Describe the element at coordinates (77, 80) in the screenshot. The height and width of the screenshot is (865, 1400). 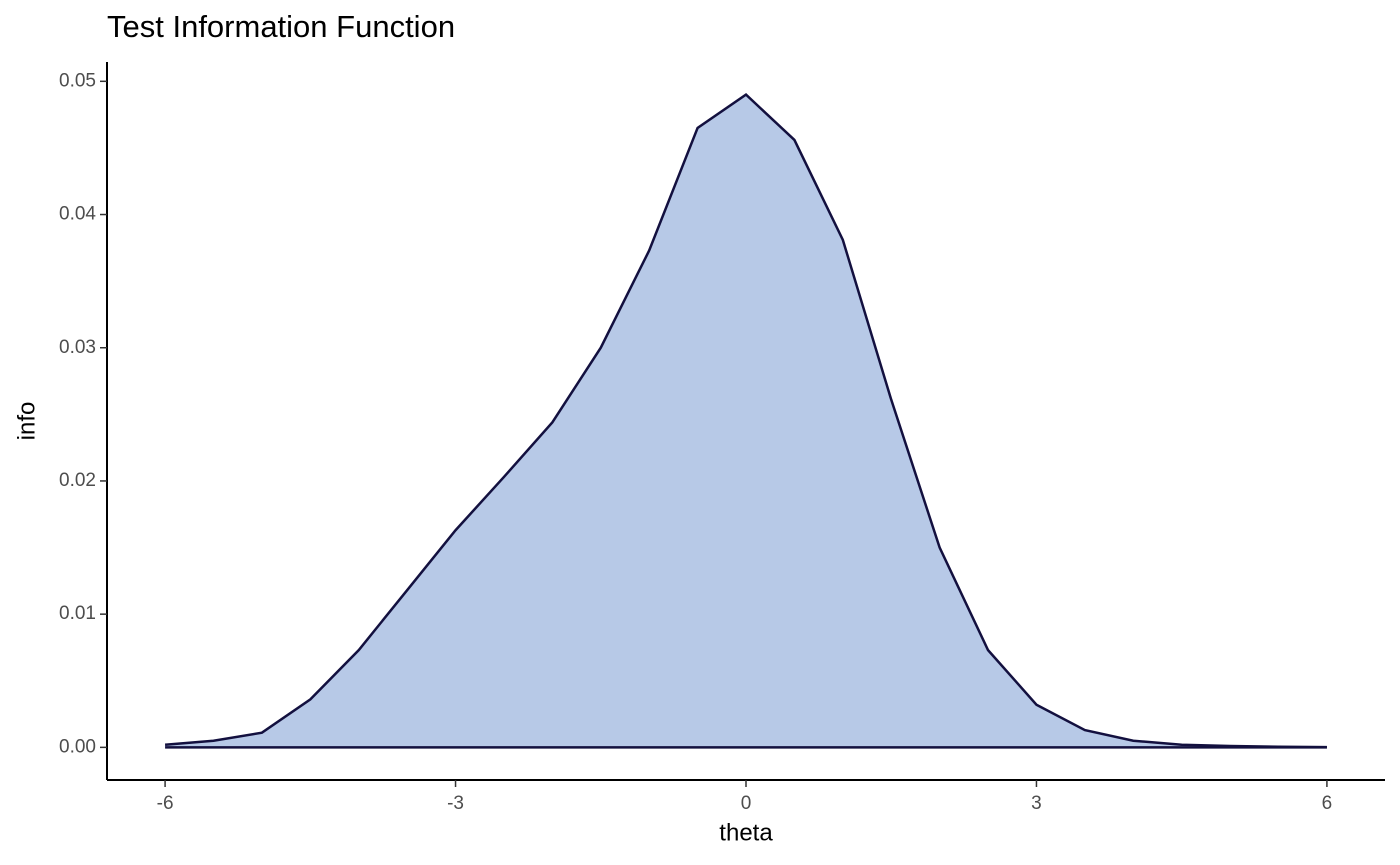
I see `y-tick-label: 0.05` at that location.